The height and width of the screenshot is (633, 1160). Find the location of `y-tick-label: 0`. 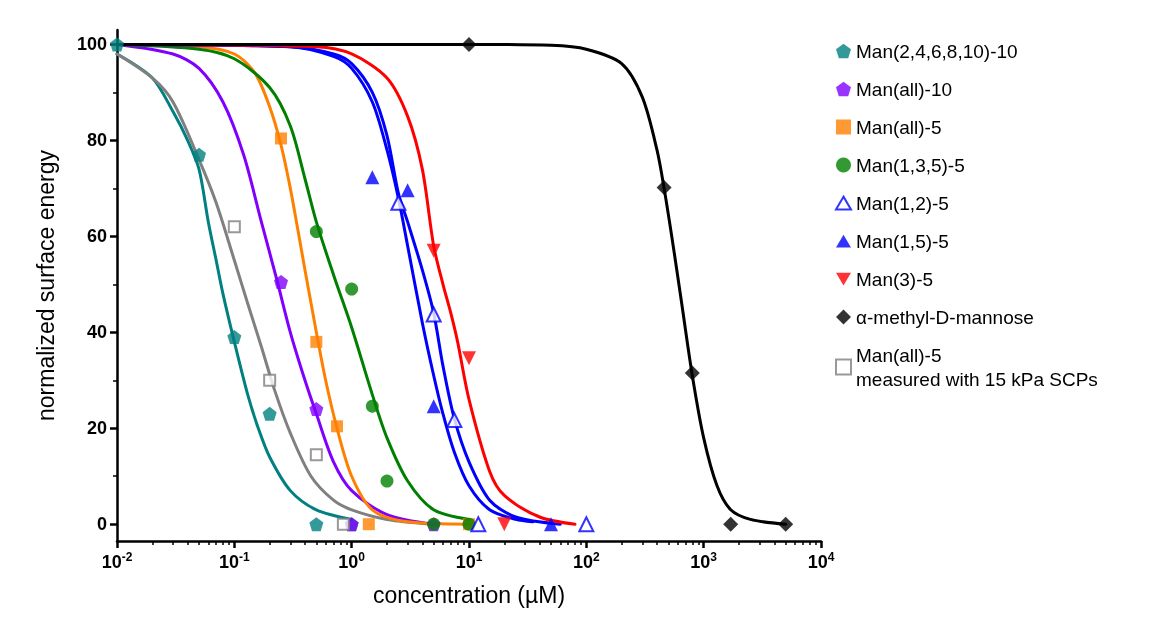

y-tick-label: 0 is located at coordinates (101, 524).